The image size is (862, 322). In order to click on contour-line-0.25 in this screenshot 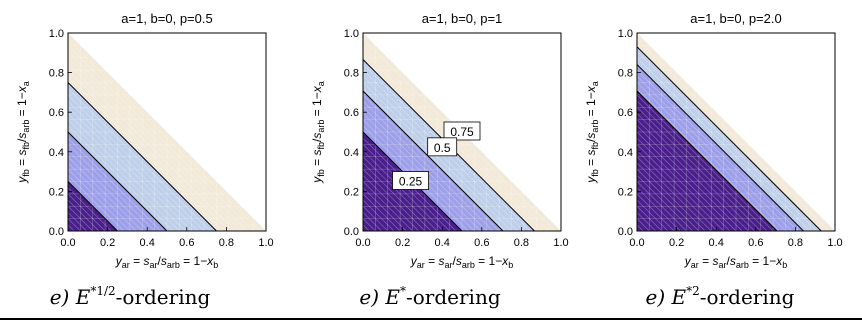, I will do `click(92, 206)`.